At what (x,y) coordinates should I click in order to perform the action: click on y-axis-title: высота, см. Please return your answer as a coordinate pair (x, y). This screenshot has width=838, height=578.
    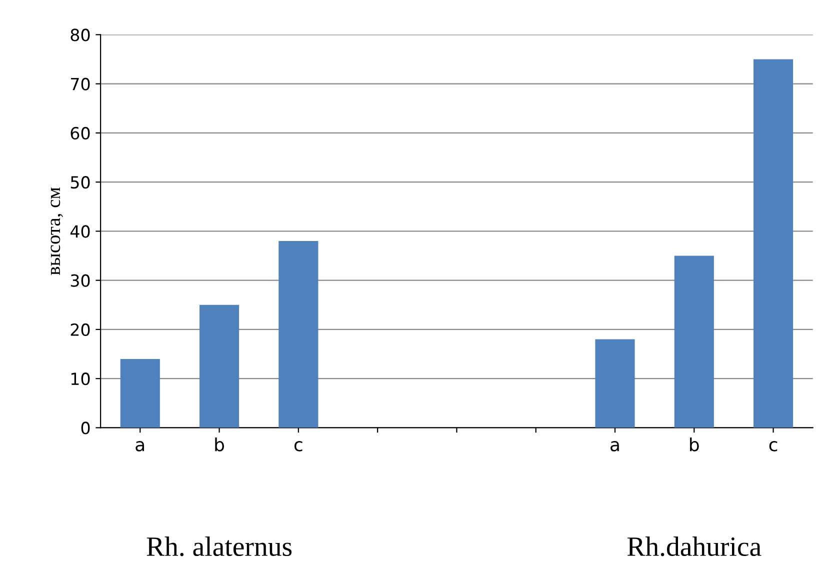
    Looking at the image, I should click on (56, 231).